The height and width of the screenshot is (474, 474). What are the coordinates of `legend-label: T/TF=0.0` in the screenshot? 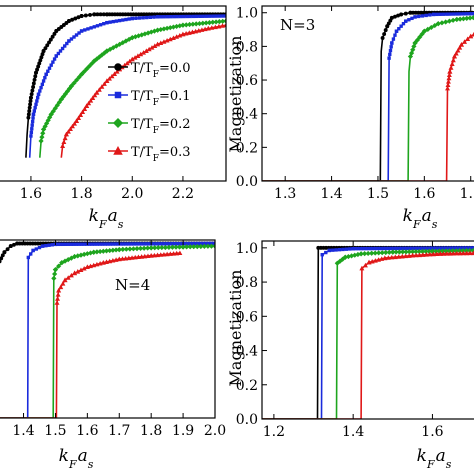 It's located at (161, 70).